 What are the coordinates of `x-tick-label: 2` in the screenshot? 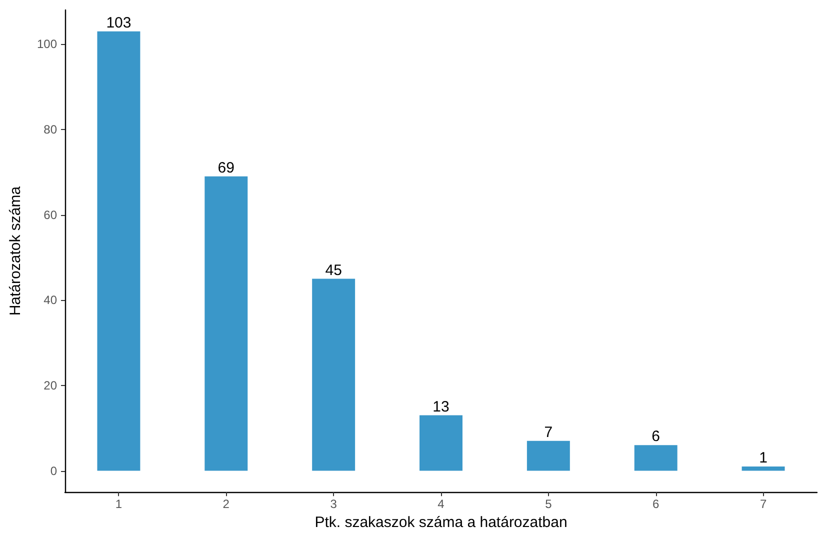 It's located at (226, 504).